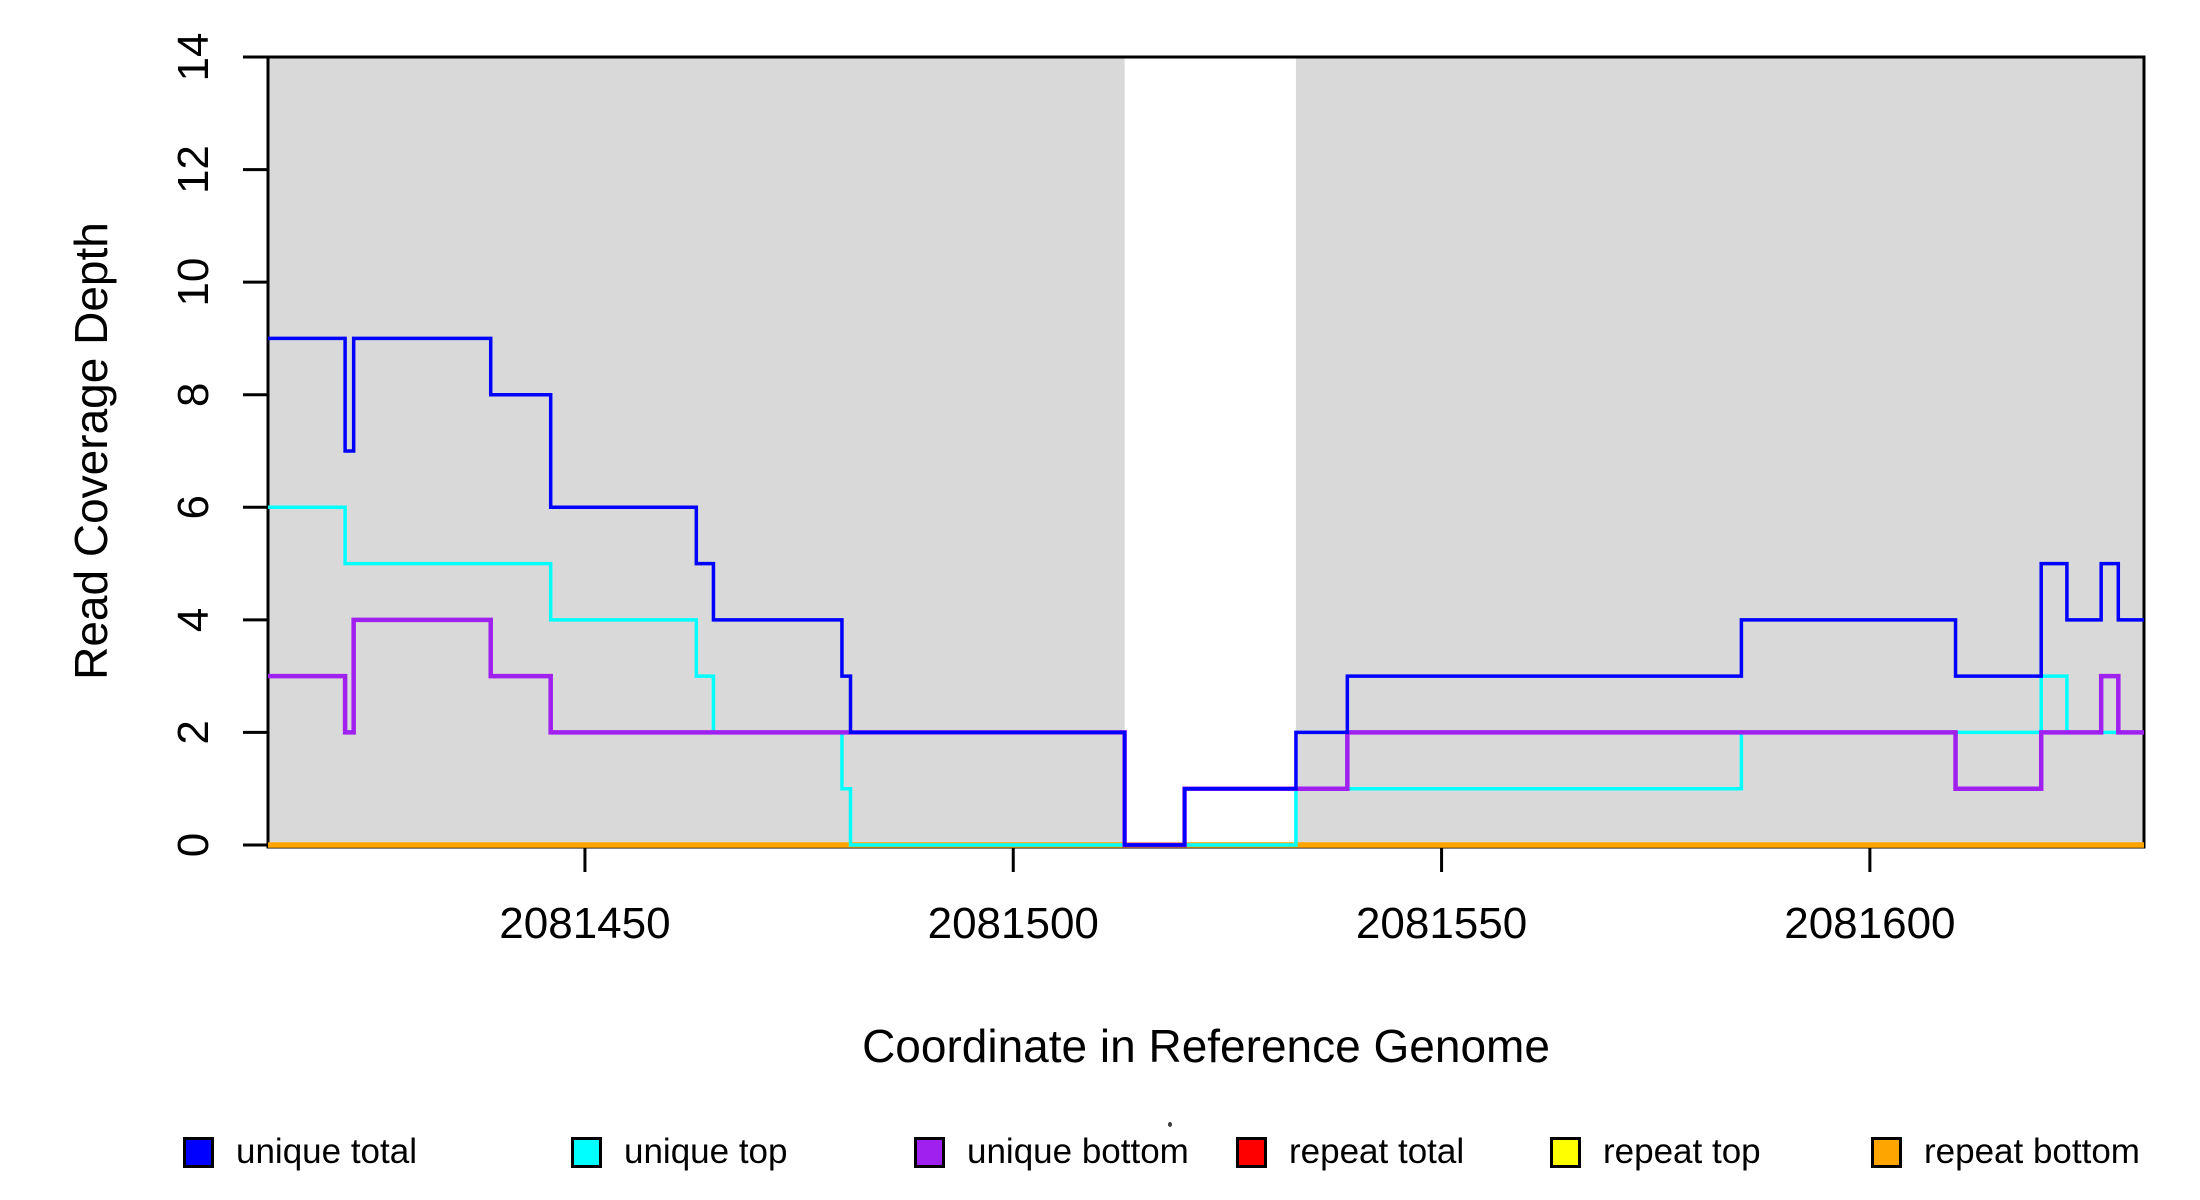 This screenshot has height=1200, width=2200. What do you see at coordinates (1170, 1124) in the screenshot?
I see `stray-dot-artifact` at bounding box center [1170, 1124].